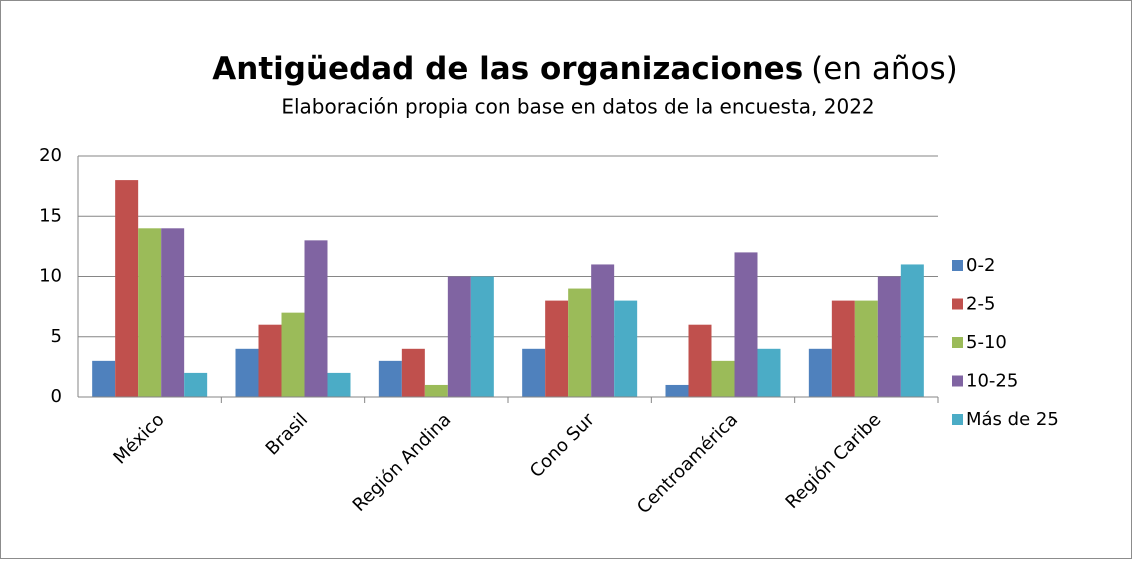  I want to click on legend-label: 0-2, so click(980, 265).